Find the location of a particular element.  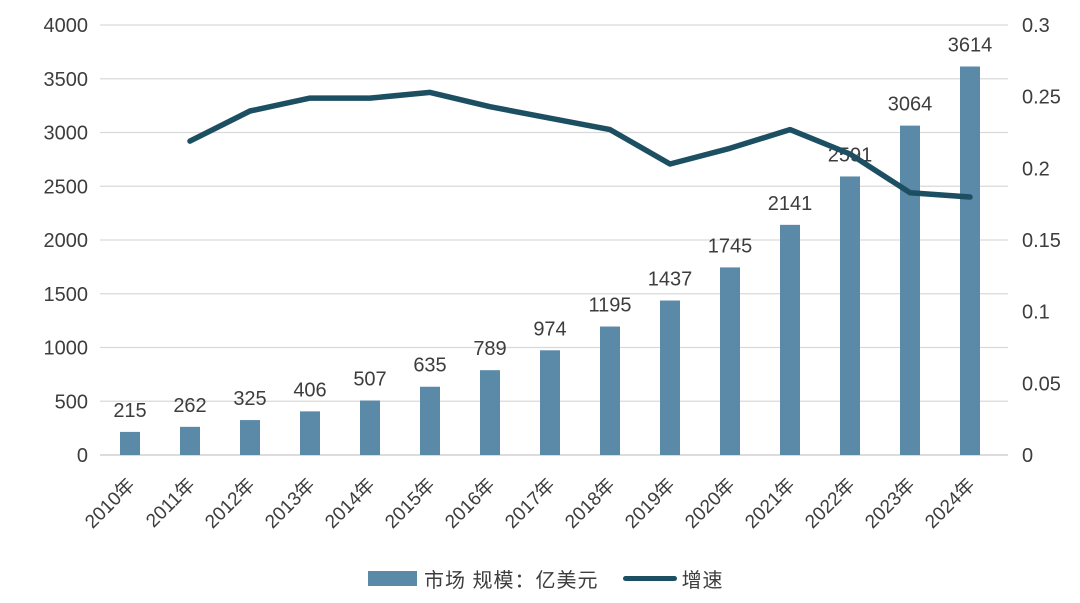

left-axis-tick-label: 4000 is located at coordinates (66, 26).